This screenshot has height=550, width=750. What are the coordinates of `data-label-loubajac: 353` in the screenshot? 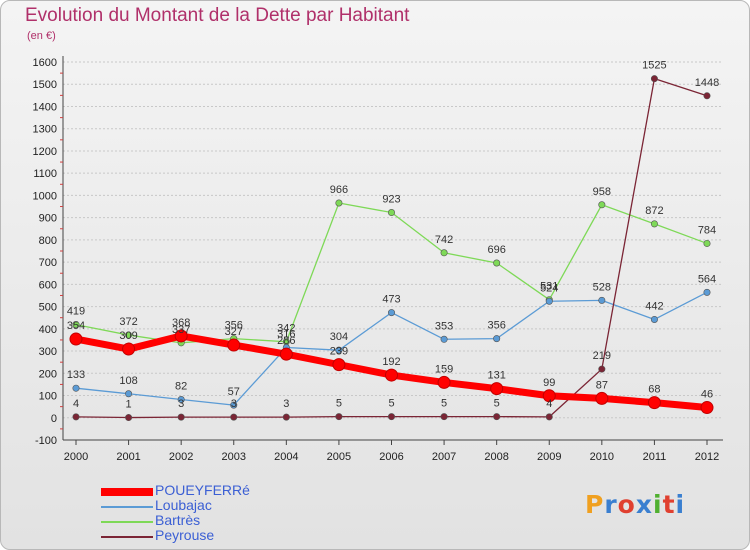 It's located at (444, 326).